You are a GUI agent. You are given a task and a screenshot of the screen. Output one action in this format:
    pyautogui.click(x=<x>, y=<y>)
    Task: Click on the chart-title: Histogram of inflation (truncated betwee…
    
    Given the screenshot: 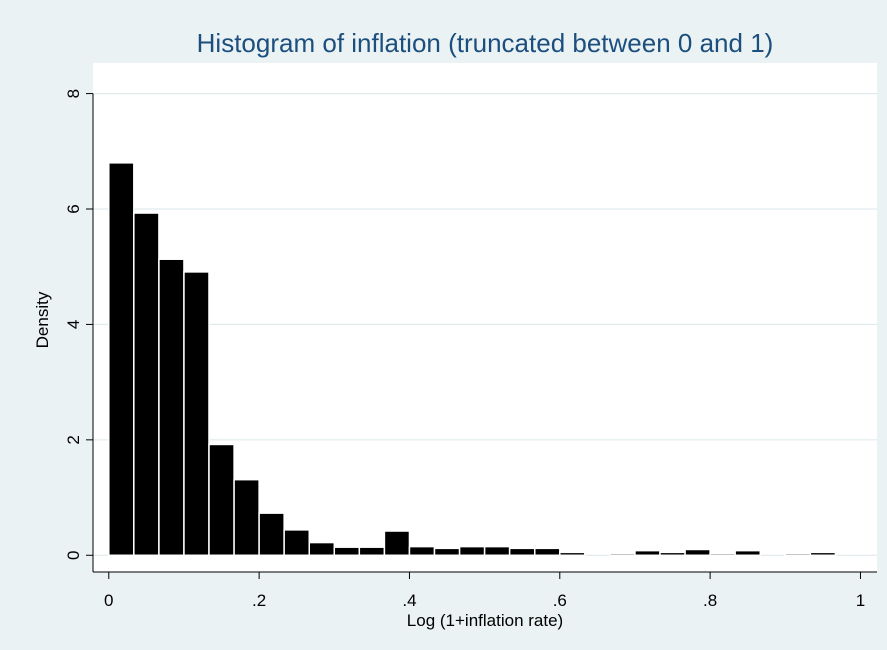 What is the action you would take?
    pyautogui.click(x=485, y=43)
    